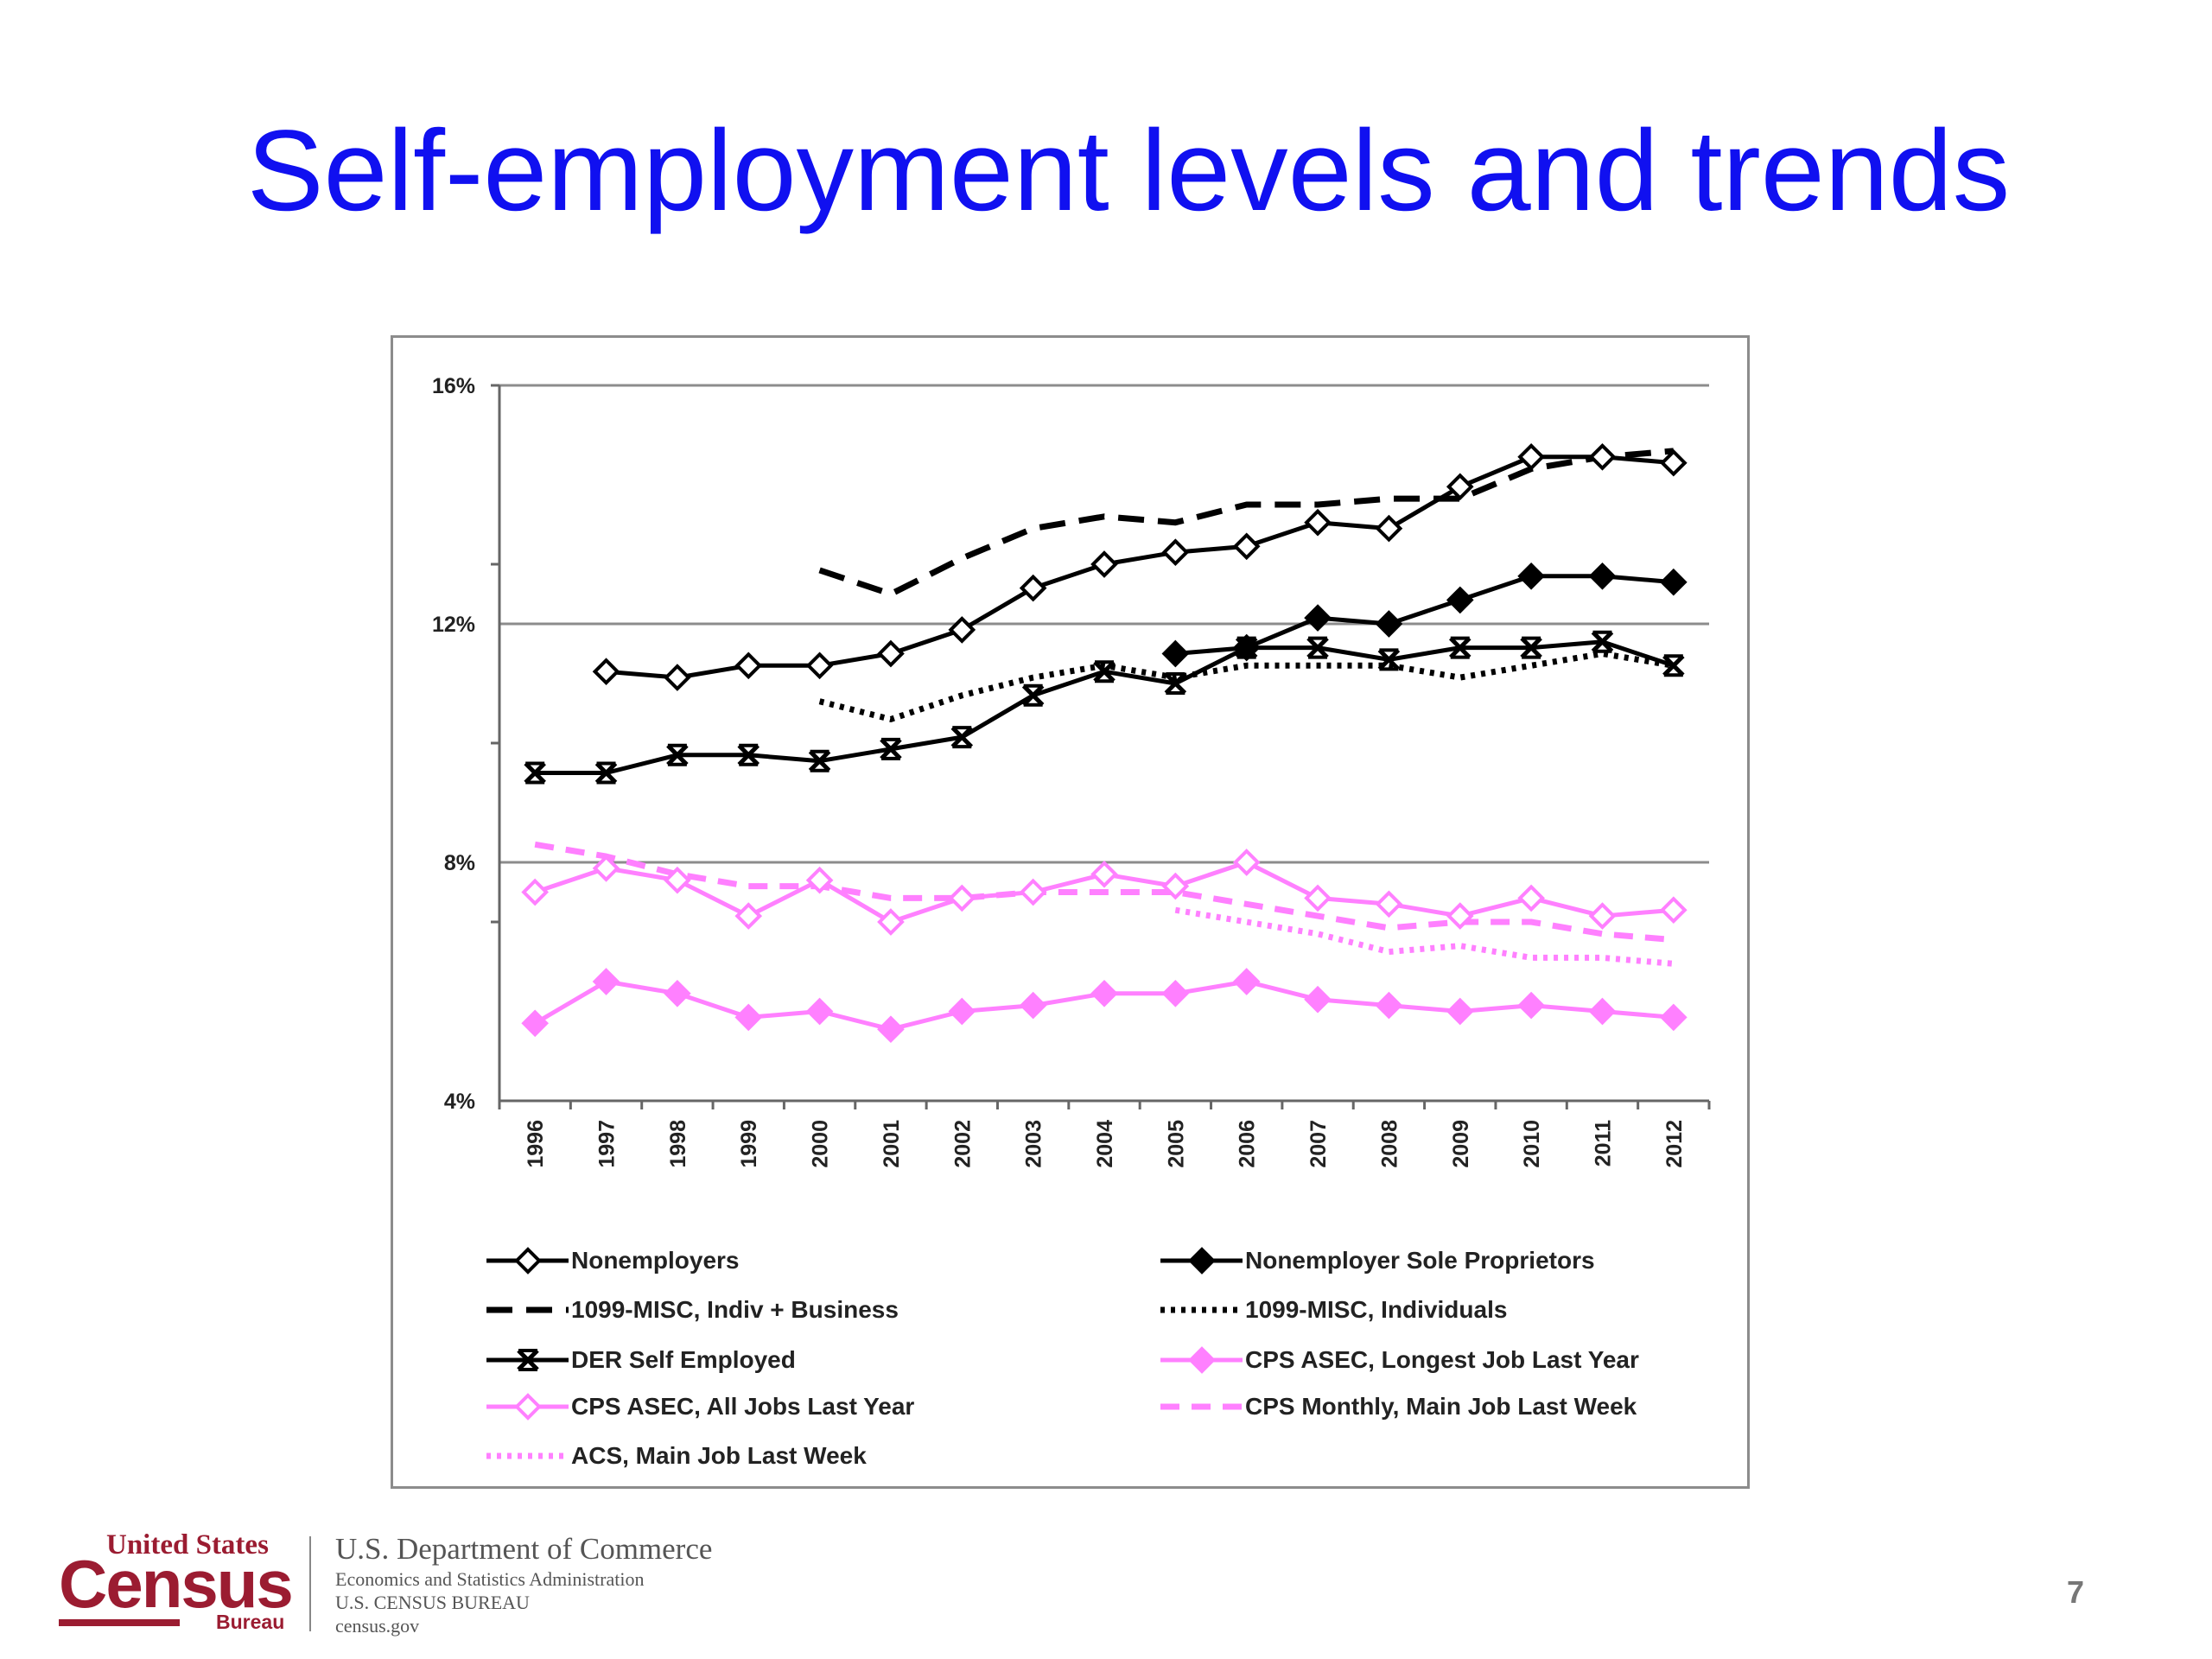 The width and height of the screenshot is (2212, 1659). I want to click on legend-label: 1099-MISC, Indiv + Business, so click(735, 1309).